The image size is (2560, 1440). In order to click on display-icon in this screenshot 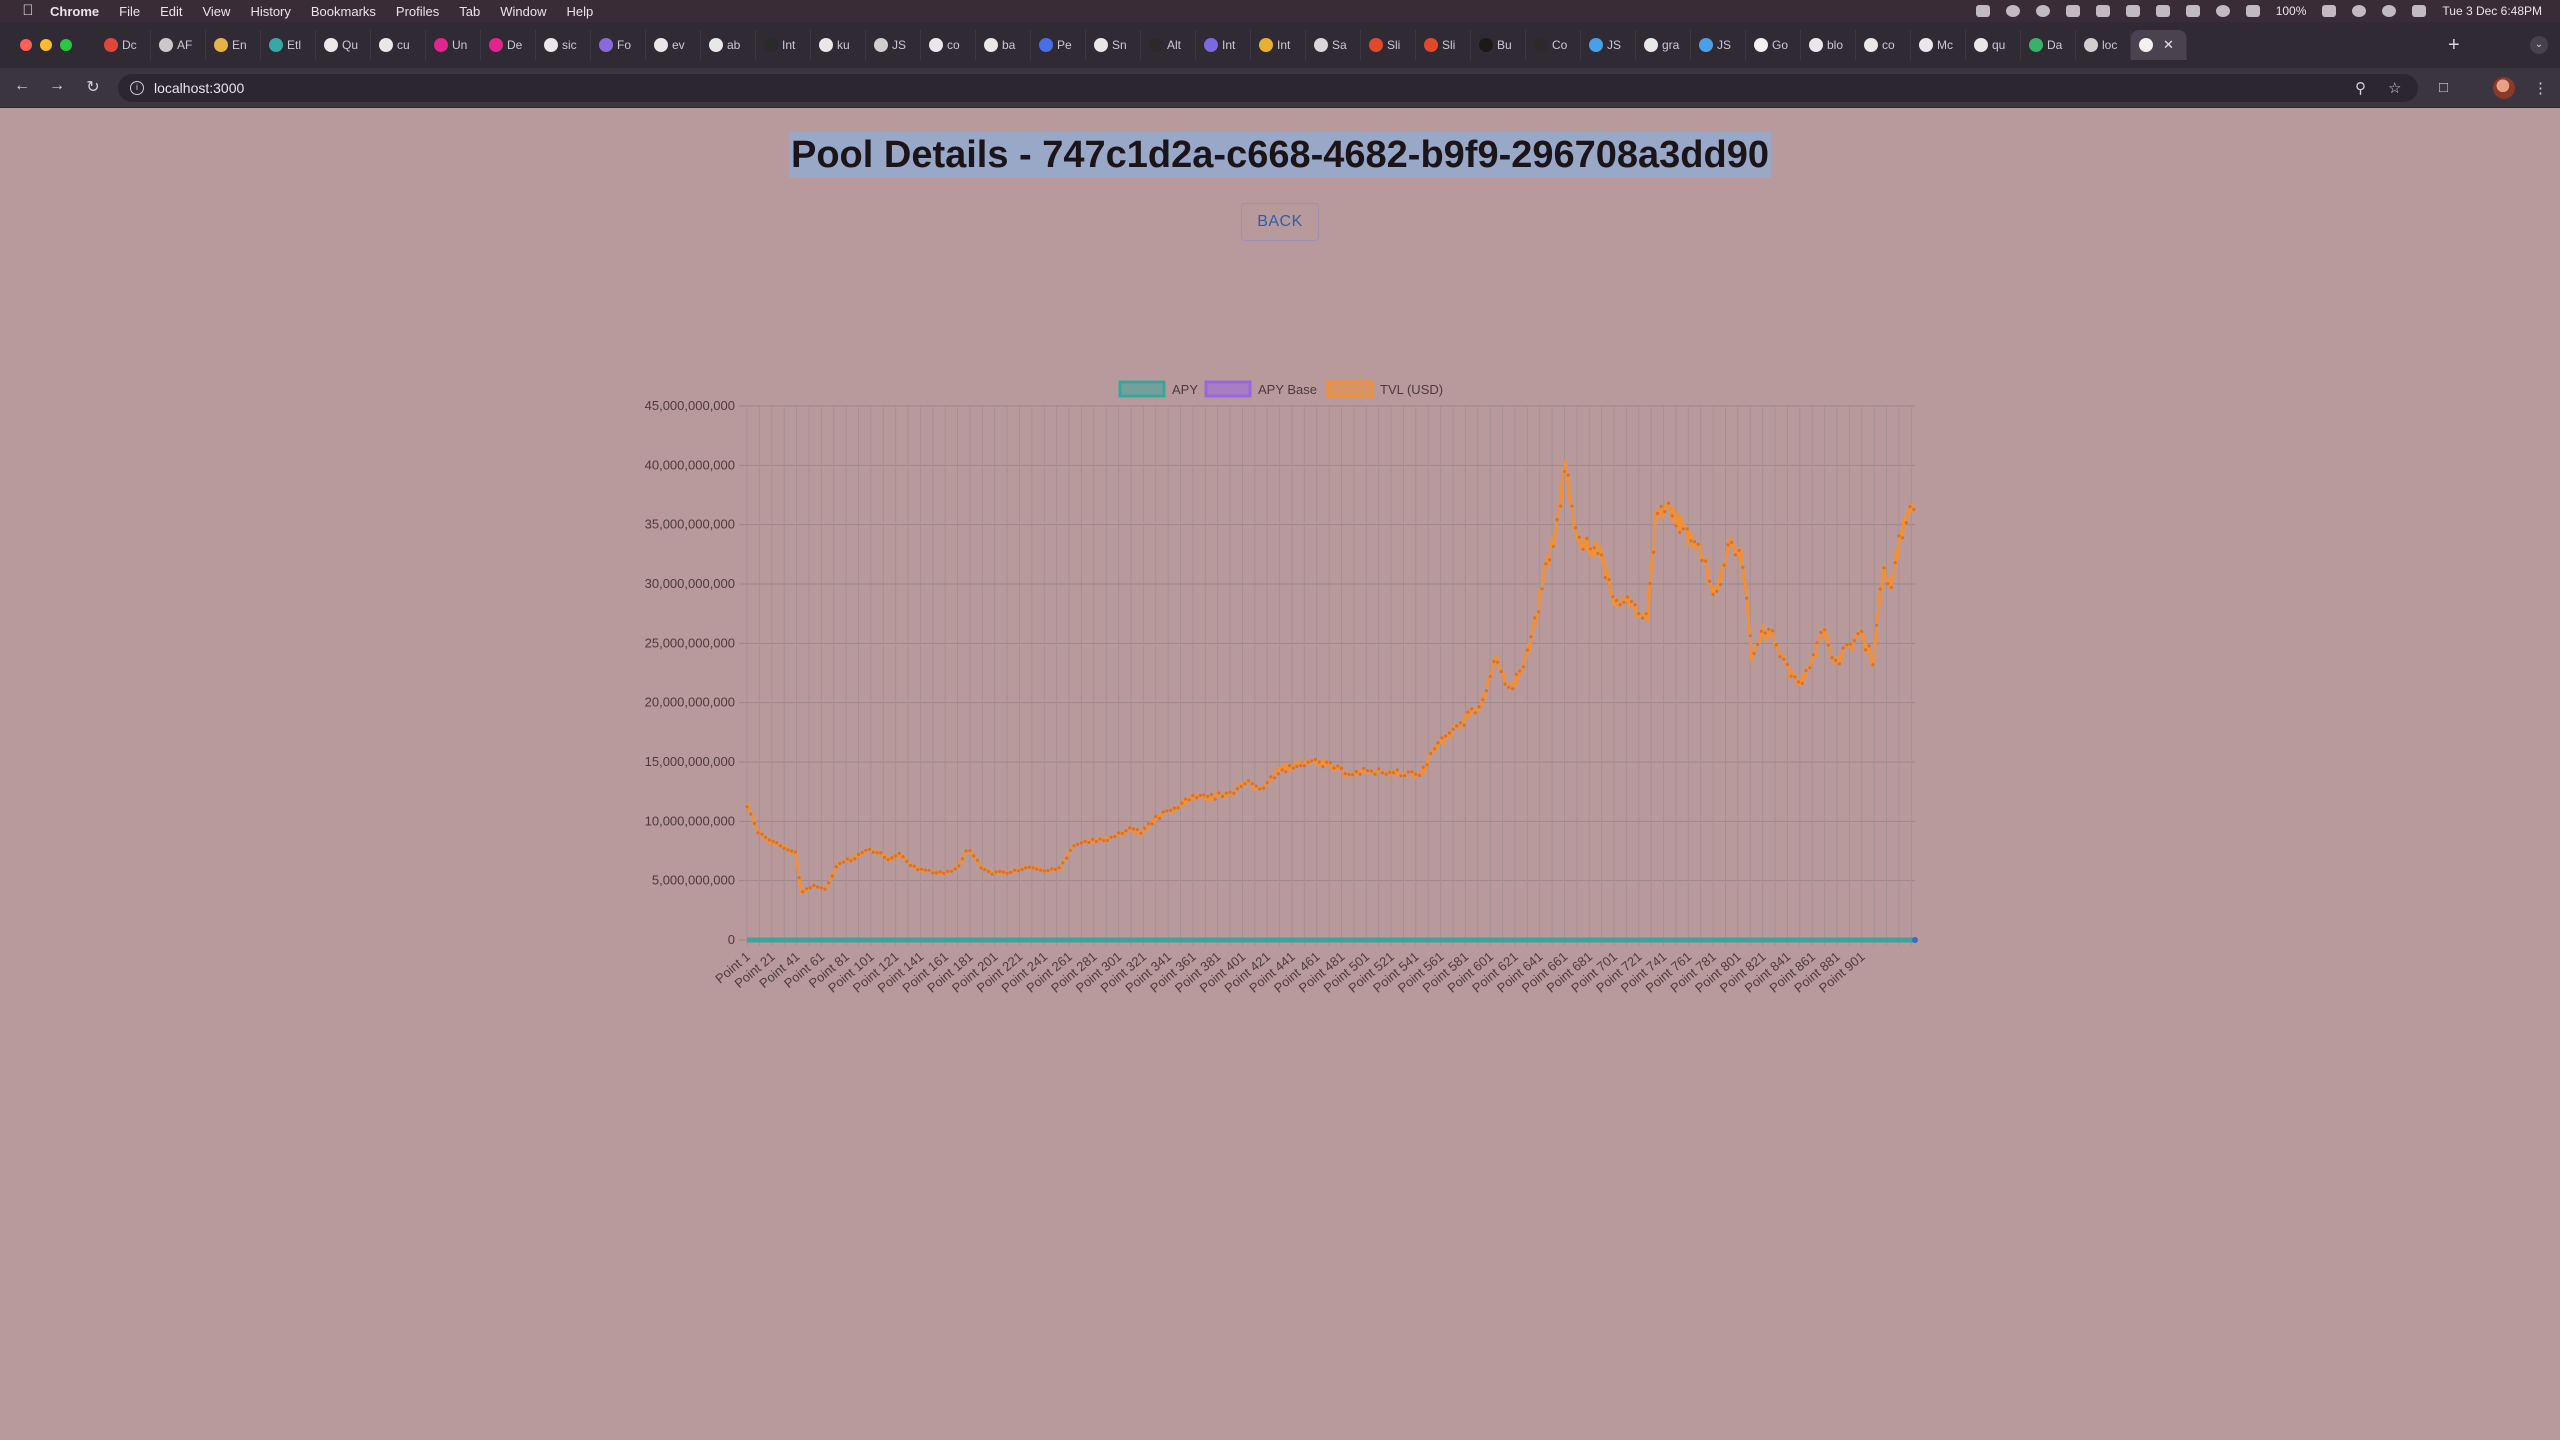, I will do `click(2132, 11)`.